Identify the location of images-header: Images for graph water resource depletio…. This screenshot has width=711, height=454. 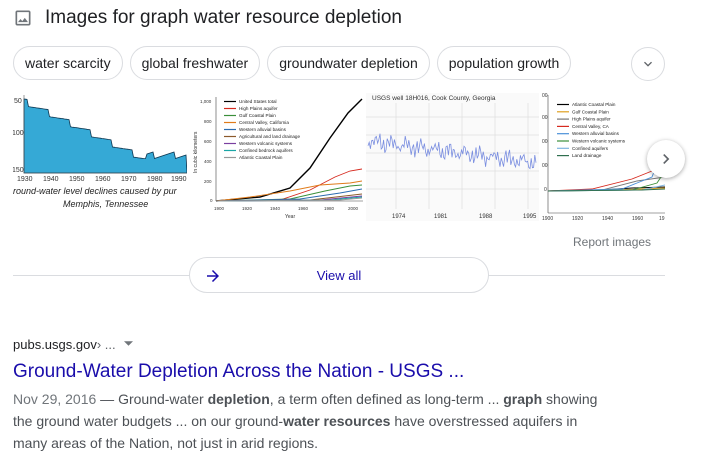
(207, 18).